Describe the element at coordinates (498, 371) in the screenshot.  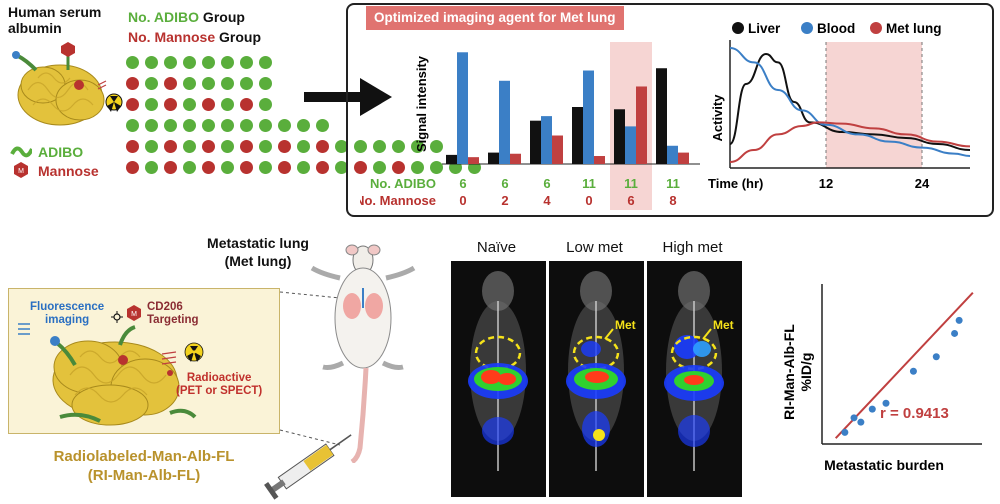
I see `naive-scan` at that location.